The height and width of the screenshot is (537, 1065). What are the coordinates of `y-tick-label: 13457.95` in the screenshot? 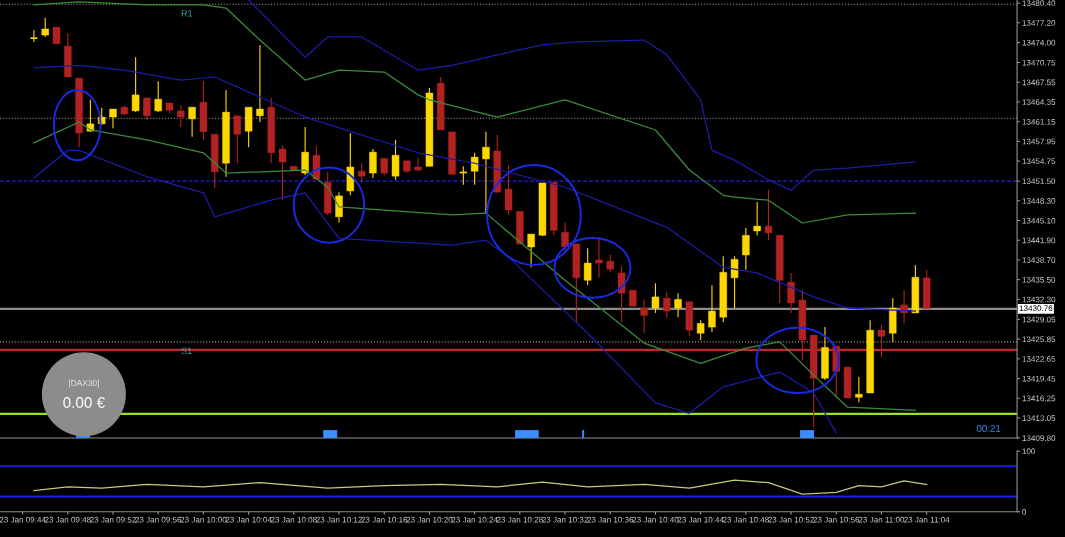 It's located at (1039, 141).